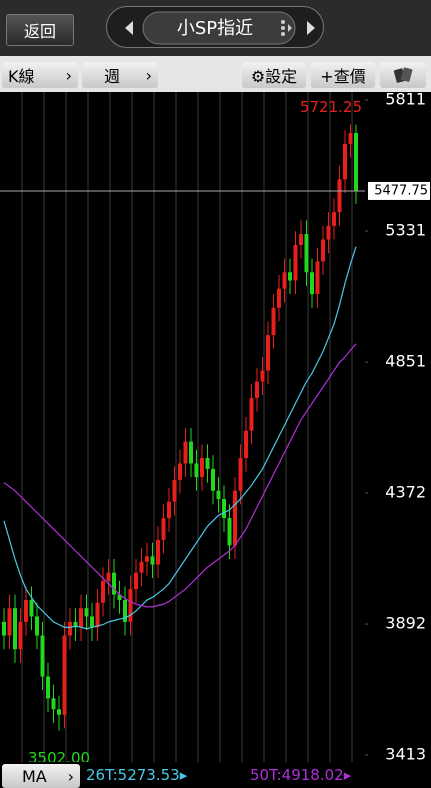 The image size is (431, 788). What do you see at coordinates (266, 775) in the screenshot?
I see `legend-name: 50T` at bounding box center [266, 775].